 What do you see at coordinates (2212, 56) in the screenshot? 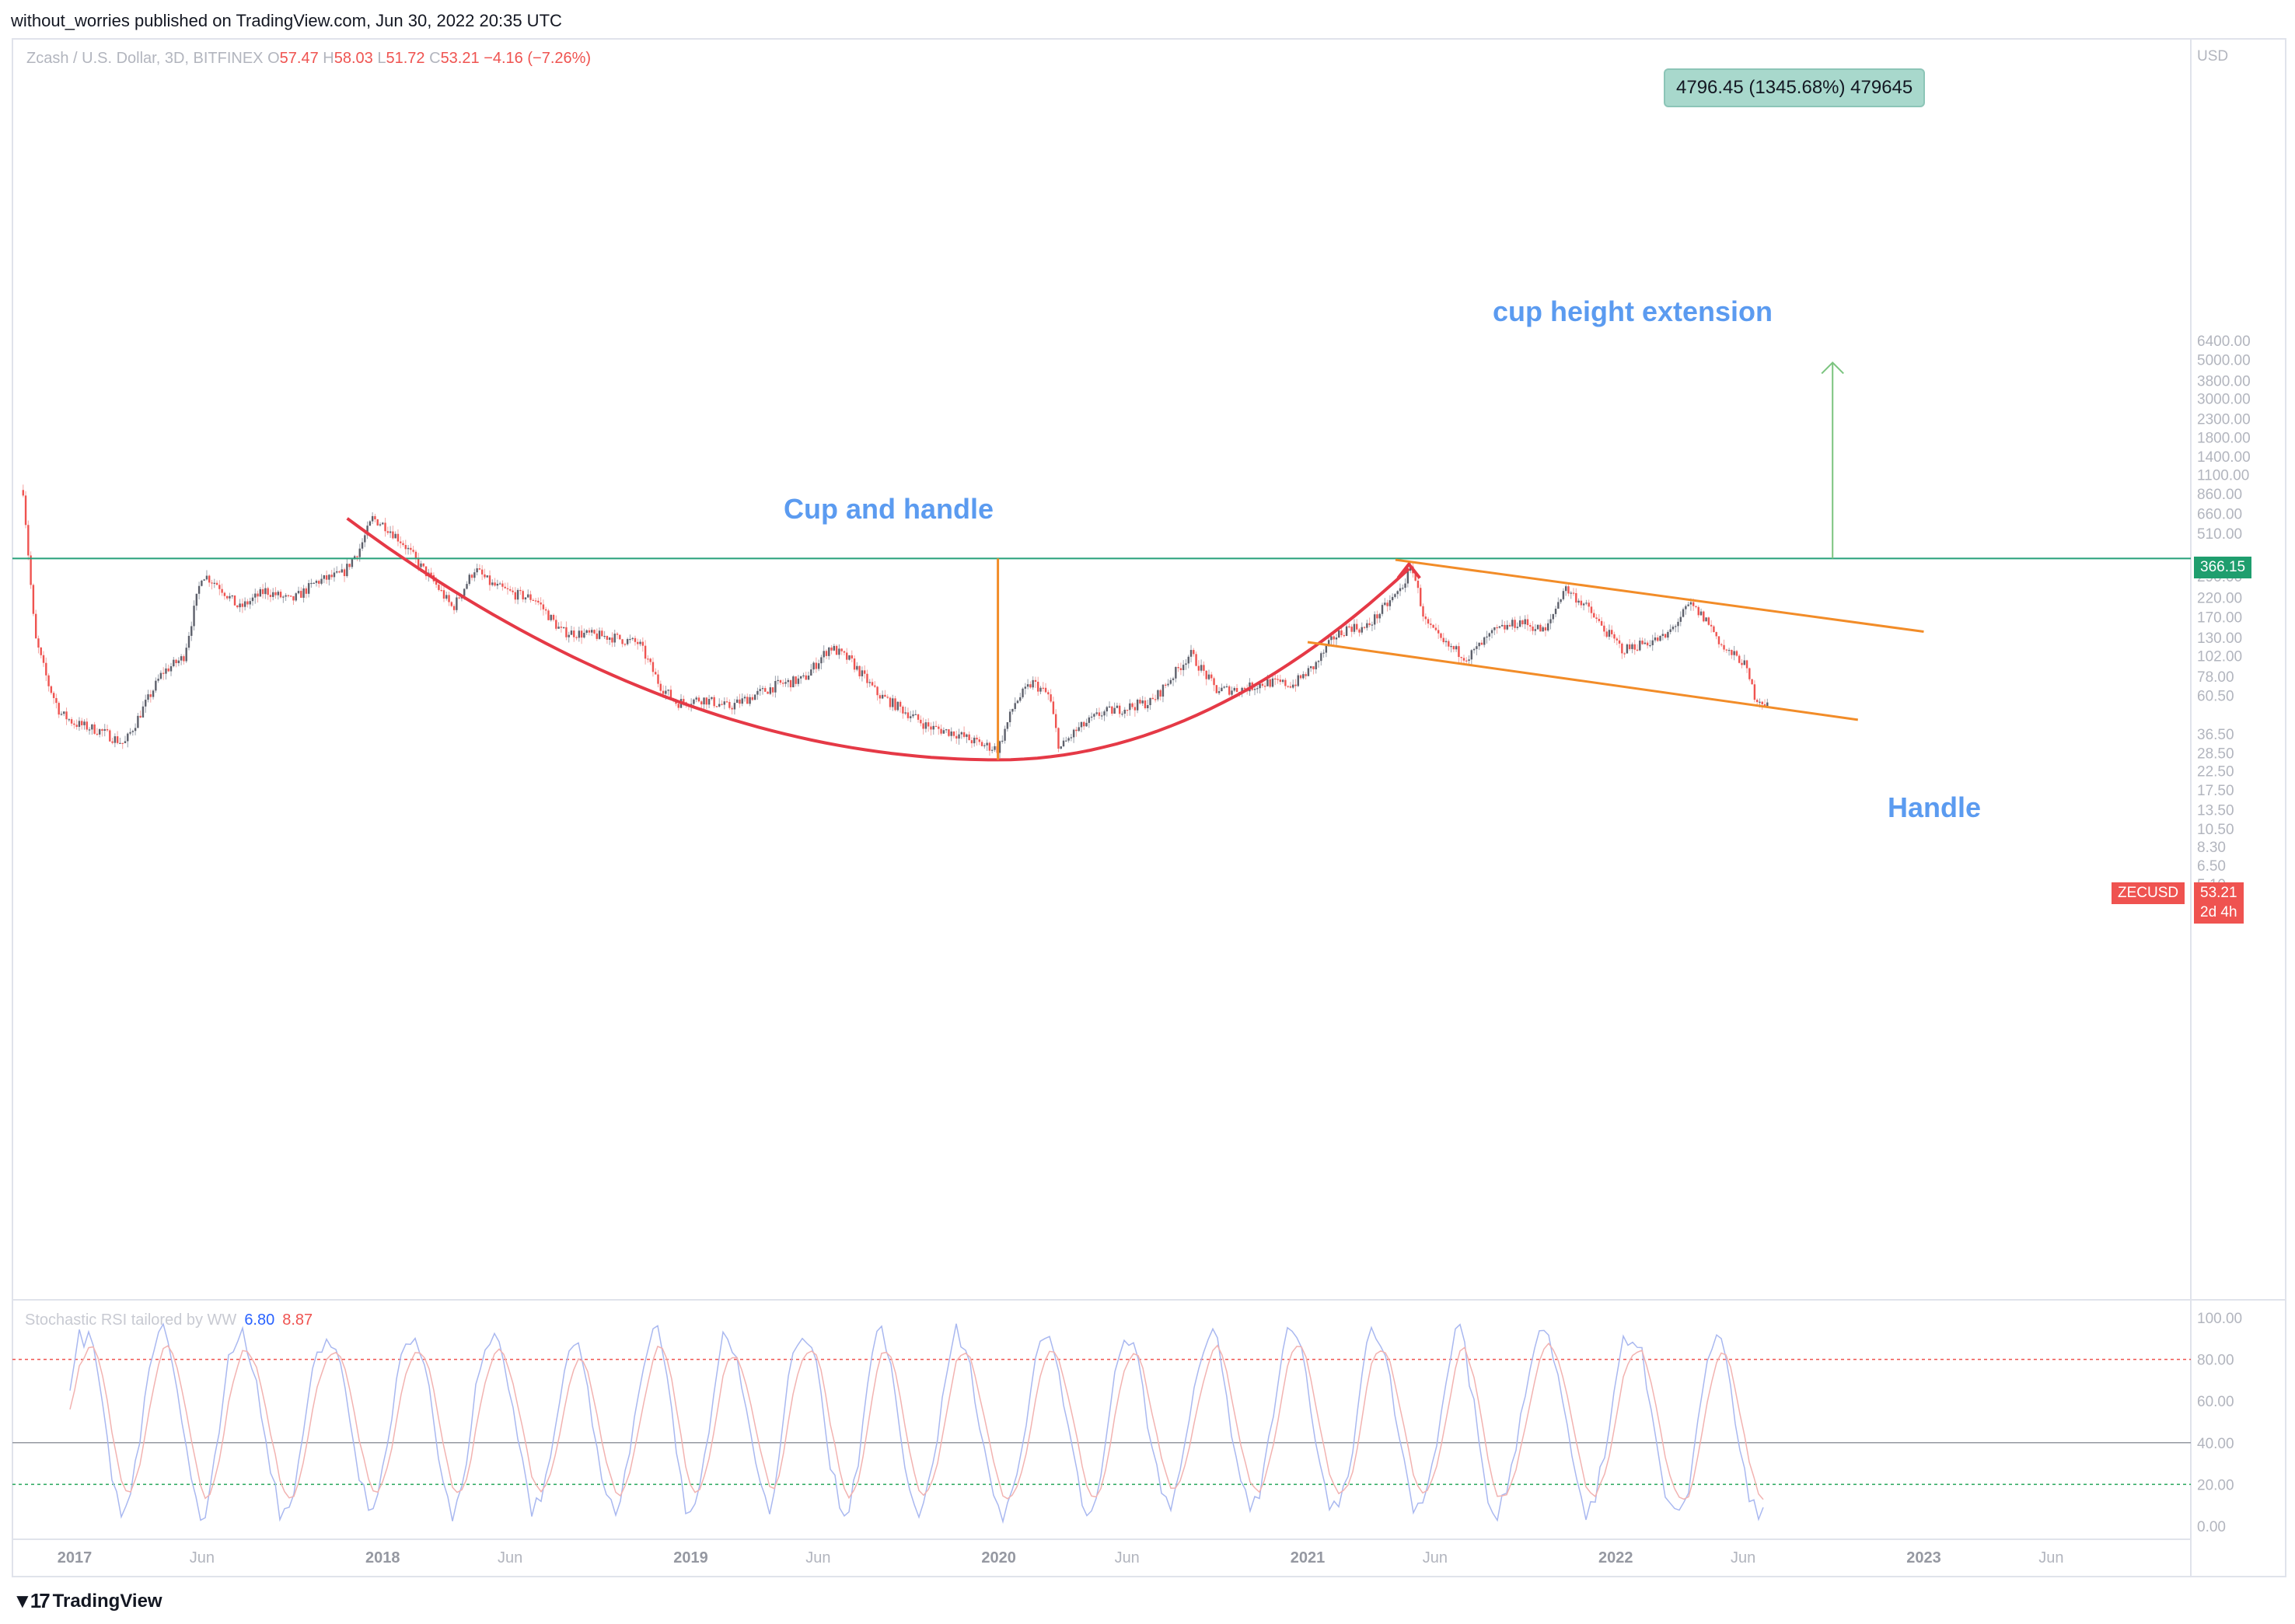
I see `currency-label: USD` at bounding box center [2212, 56].